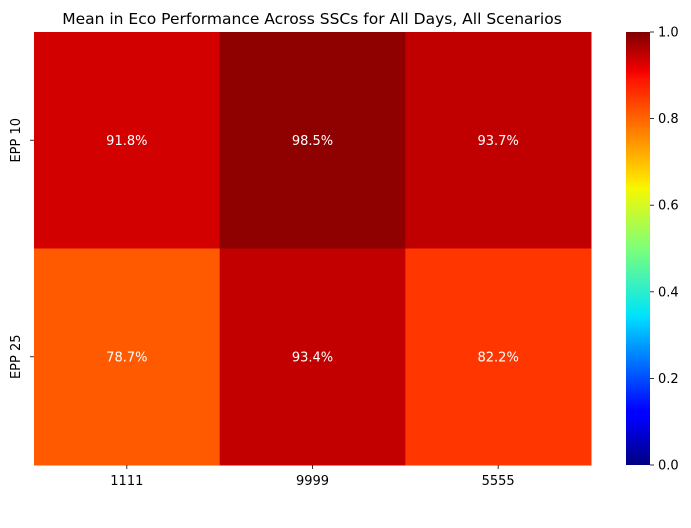 This screenshot has width=691, height=528. I want to click on x-tick-label: 1111, so click(126, 481).